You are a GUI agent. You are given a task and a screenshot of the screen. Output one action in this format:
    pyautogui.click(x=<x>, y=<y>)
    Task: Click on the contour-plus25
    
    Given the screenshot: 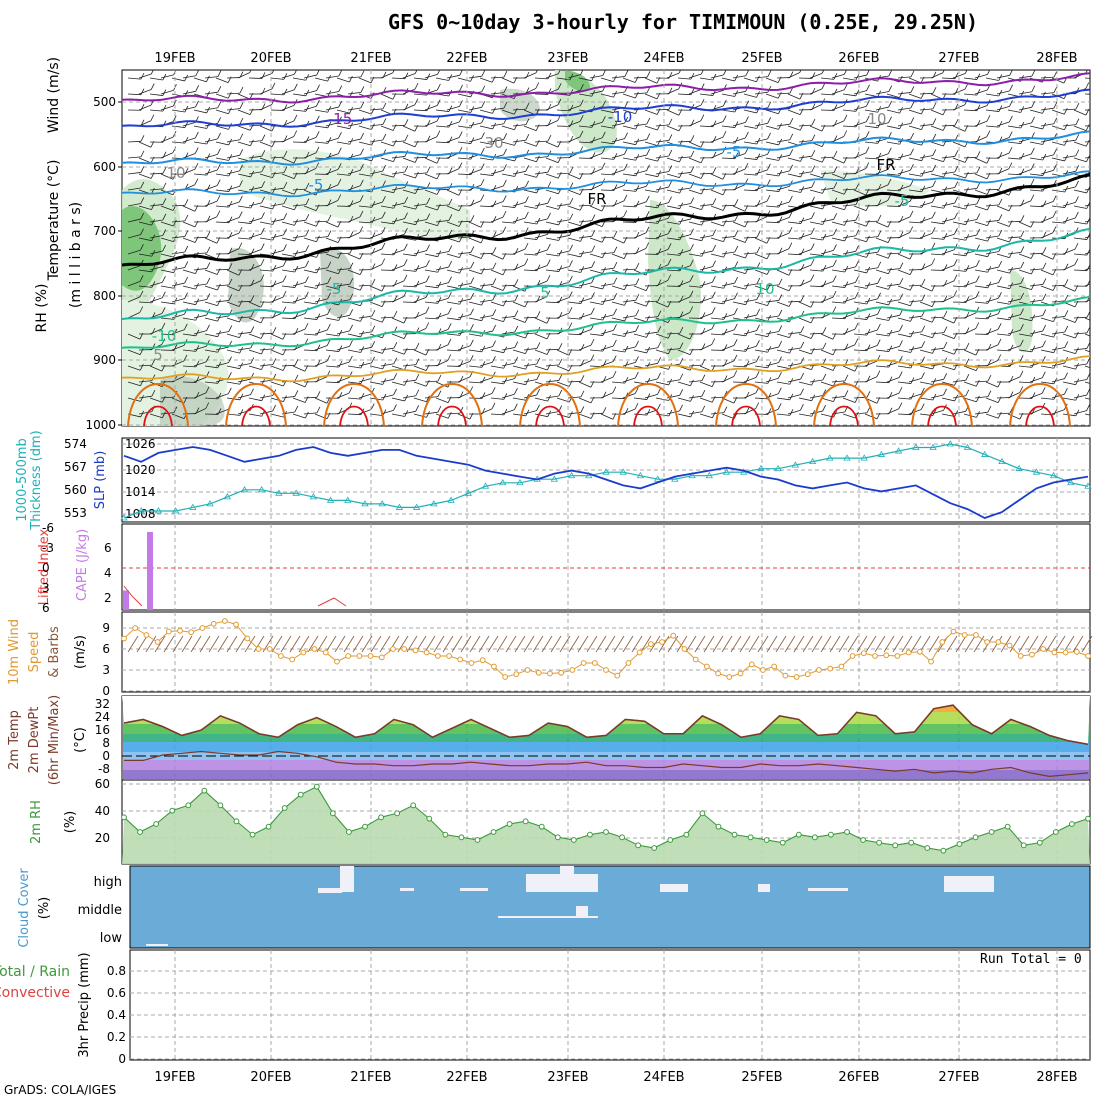 What is the action you would take?
    pyautogui.click(x=648, y=415)
    